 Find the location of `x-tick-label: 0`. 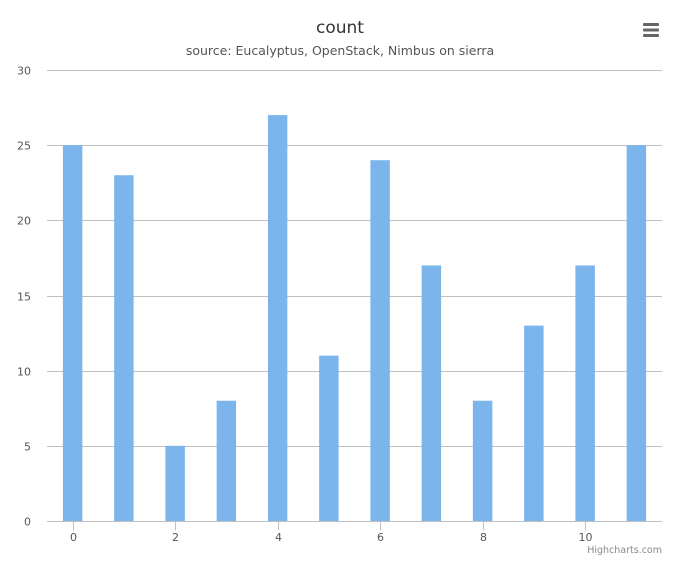

x-tick-label: 0 is located at coordinates (73, 537).